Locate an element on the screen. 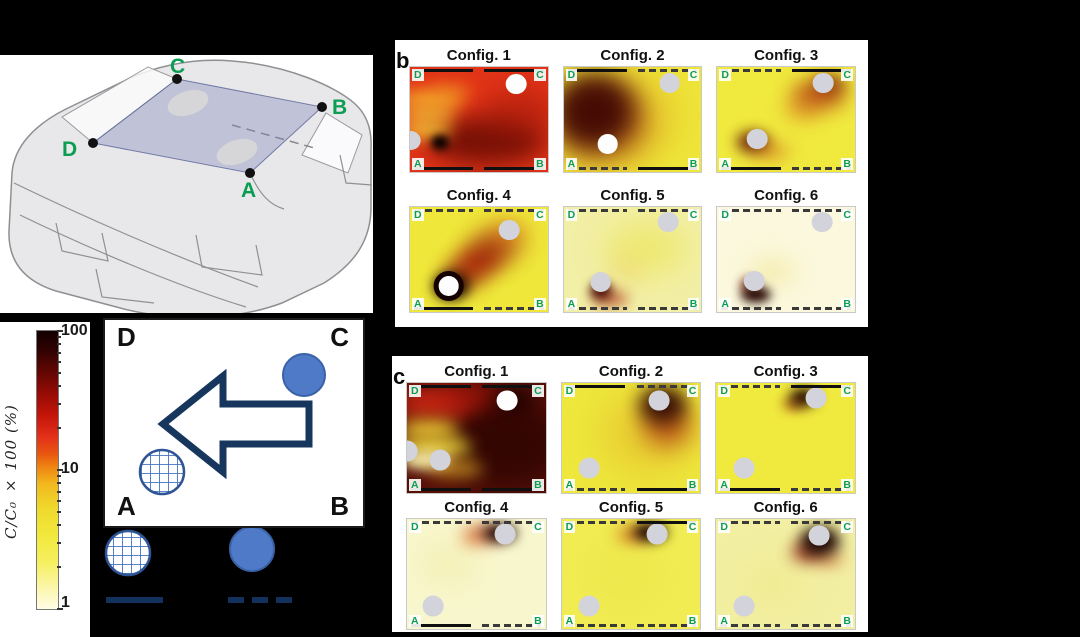 The width and height of the screenshot is (1080, 637). vent-line-bl-solid is located at coordinates (441, 489).